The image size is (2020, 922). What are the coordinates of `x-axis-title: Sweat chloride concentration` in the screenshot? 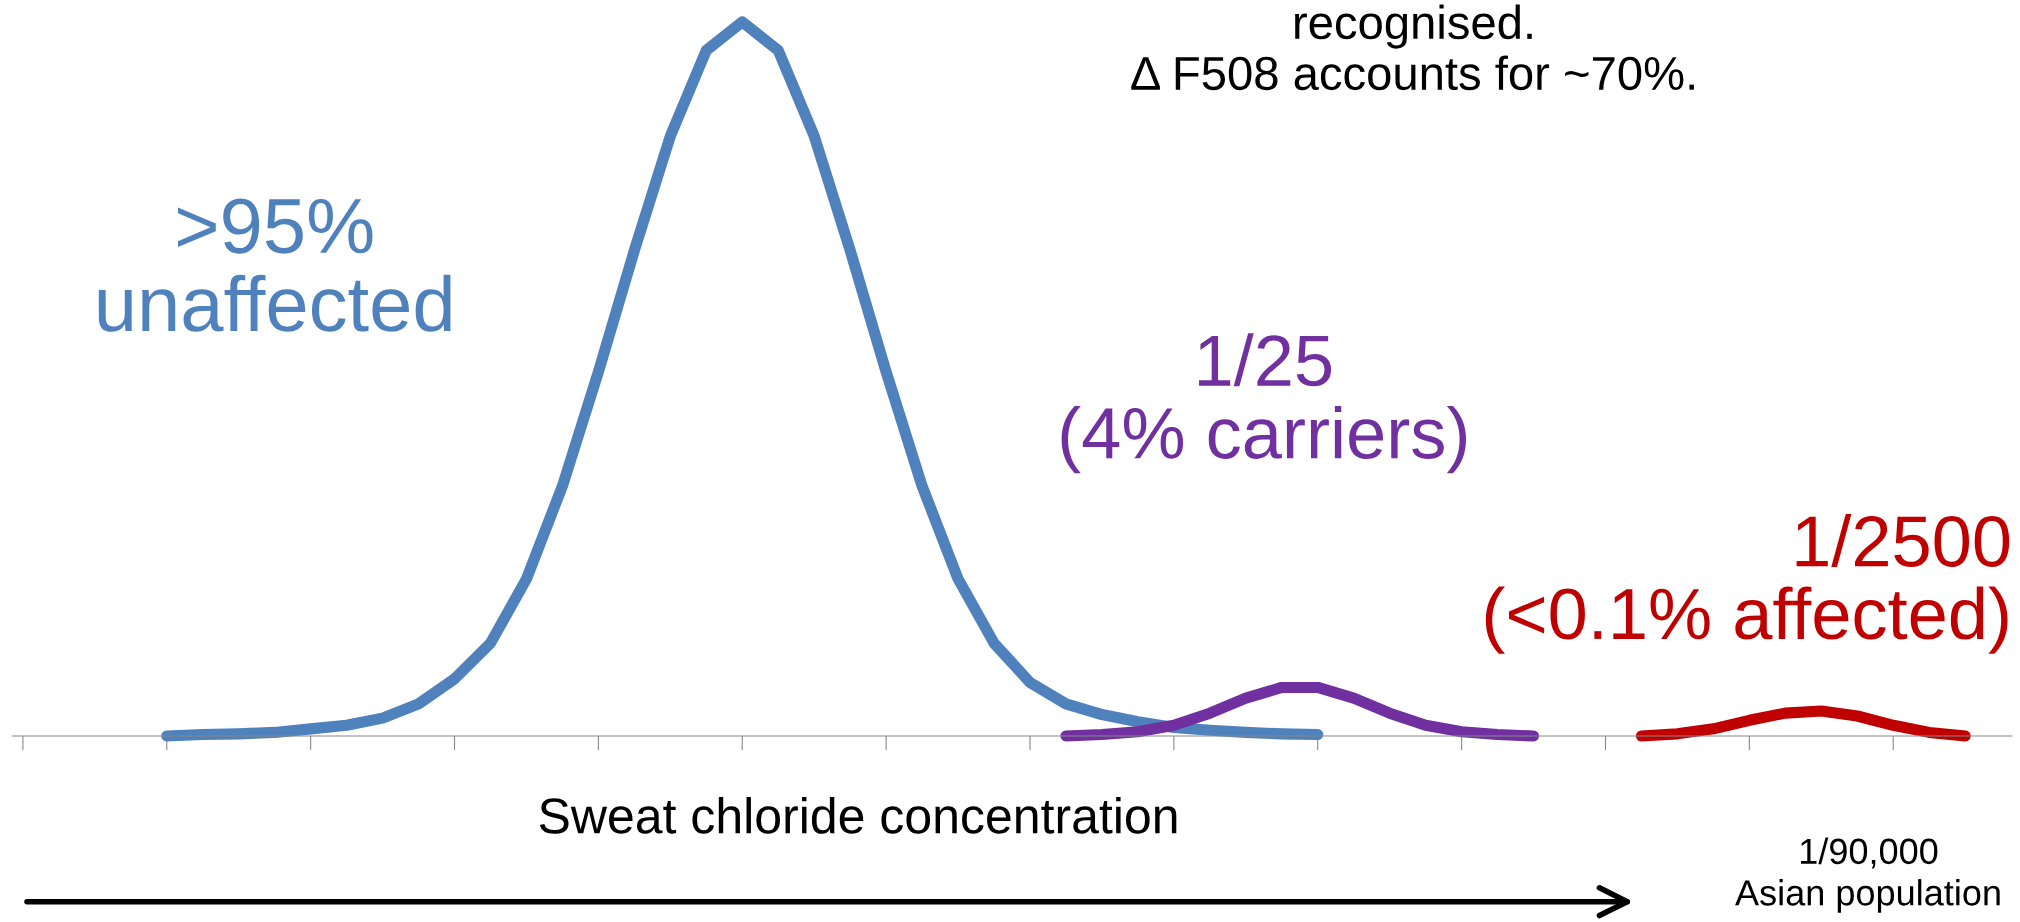 It's located at (858, 815).